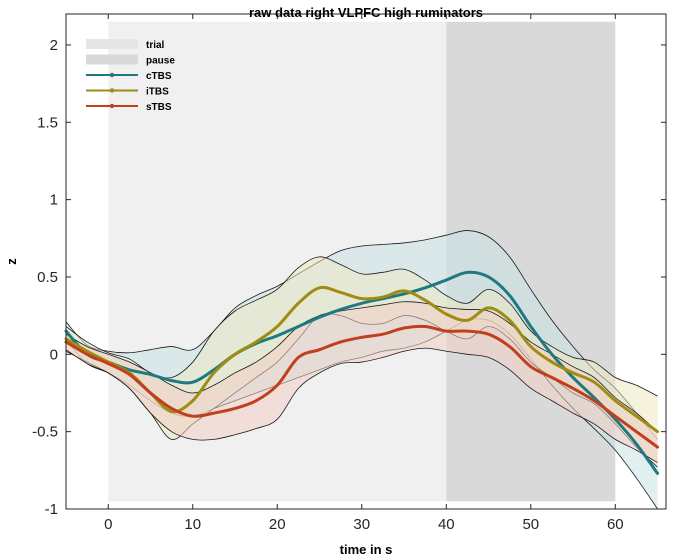 Image resolution: width=685 pixels, height=559 pixels. Describe the element at coordinates (157, 92) in the screenshot. I see `legend-label-iTBS: iTBS` at that location.